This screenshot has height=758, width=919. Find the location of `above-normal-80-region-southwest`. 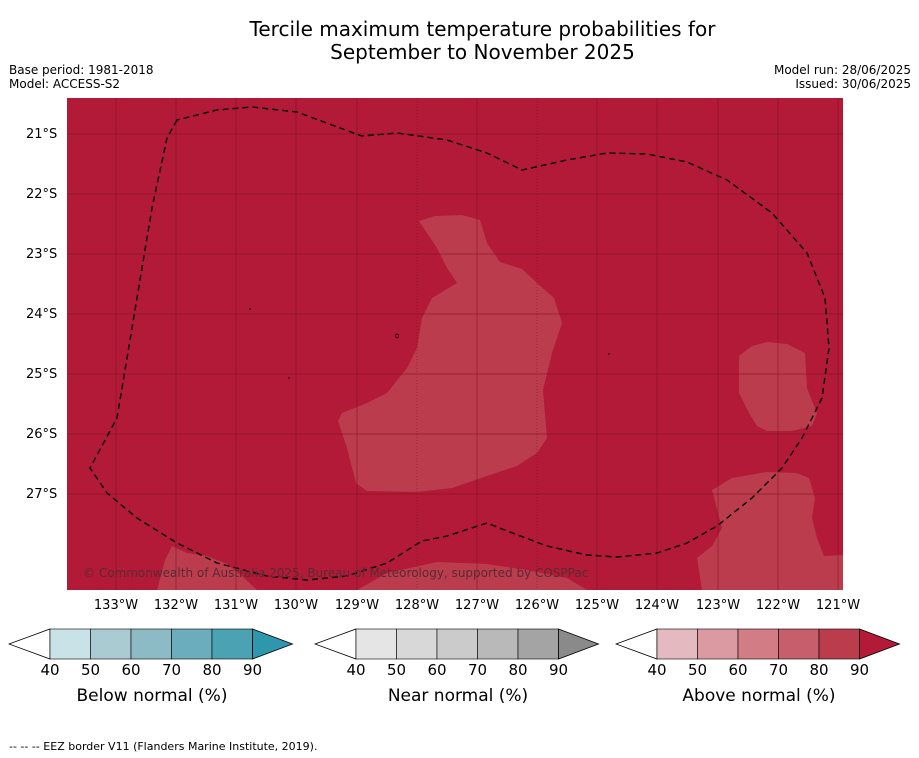

above-normal-80-region-southwest is located at coordinates (207, 568).